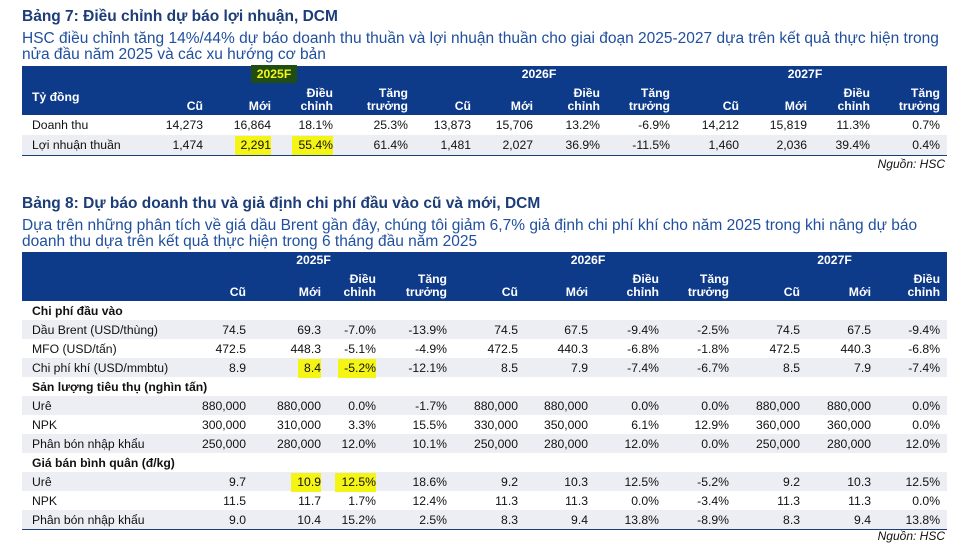 The height and width of the screenshot is (548, 965). Describe the element at coordinates (439, 125) in the screenshot. I see `table-cell: 13,873` at that location.